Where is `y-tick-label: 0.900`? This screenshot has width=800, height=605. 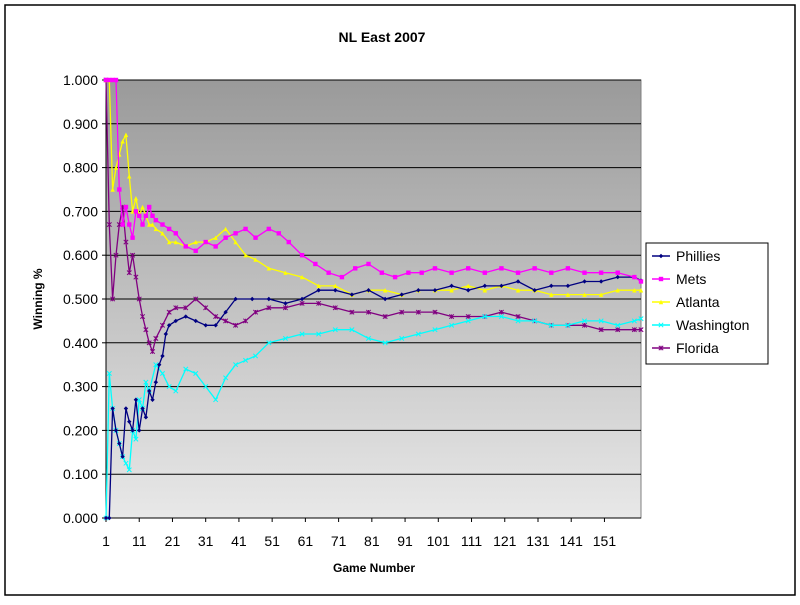
y-tick-label: 0.900 is located at coordinates (80, 124).